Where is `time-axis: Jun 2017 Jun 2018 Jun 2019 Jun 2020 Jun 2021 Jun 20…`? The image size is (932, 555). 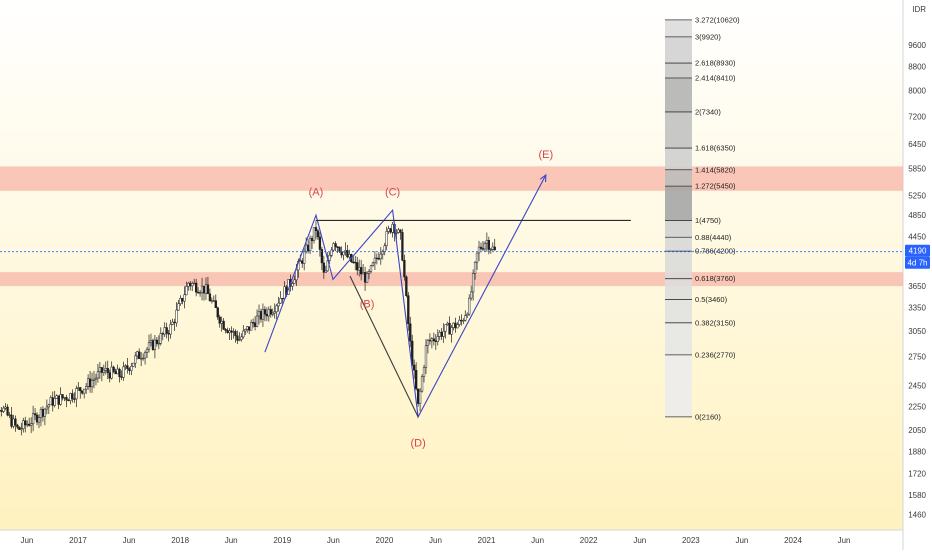 time-axis: Jun 2017 Jun 2018 Jun 2019 Jun 2020 Jun 2021 Jun 20… is located at coordinates (435, 540).